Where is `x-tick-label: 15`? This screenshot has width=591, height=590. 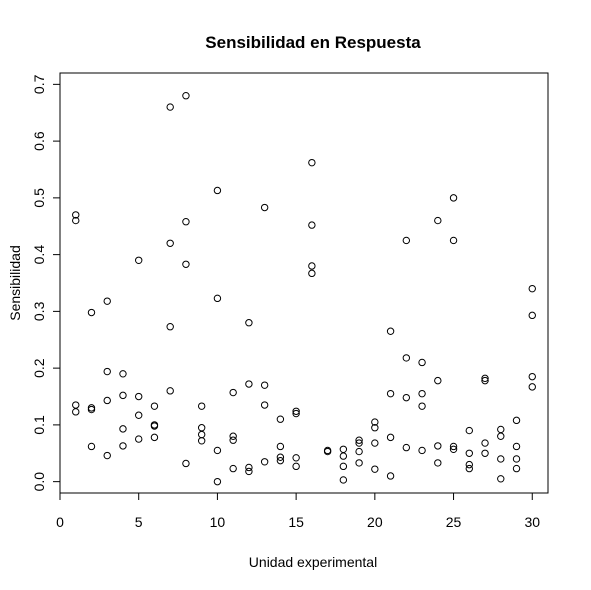
x-tick-label: 15 is located at coordinates (296, 522).